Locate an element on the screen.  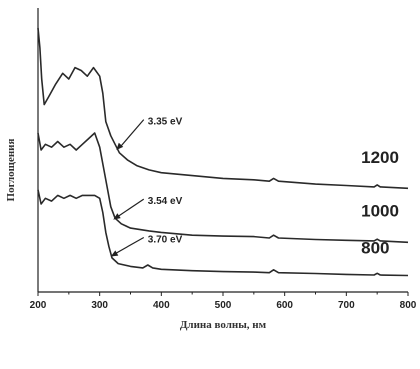
y-axis-title: Поглощения is located at coordinates (11, 169).